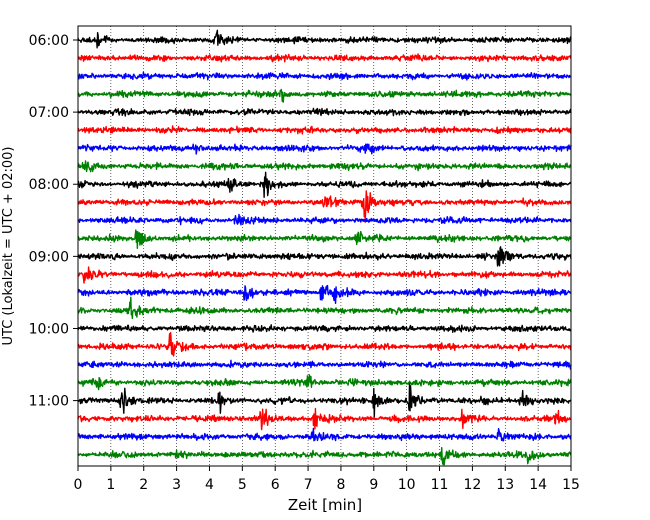 Image resolution: width=650 pixels, height=520 pixels. What do you see at coordinates (325, 505) in the screenshot?
I see `x-axis-label: Zeit [min]` at bounding box center [325, 505].